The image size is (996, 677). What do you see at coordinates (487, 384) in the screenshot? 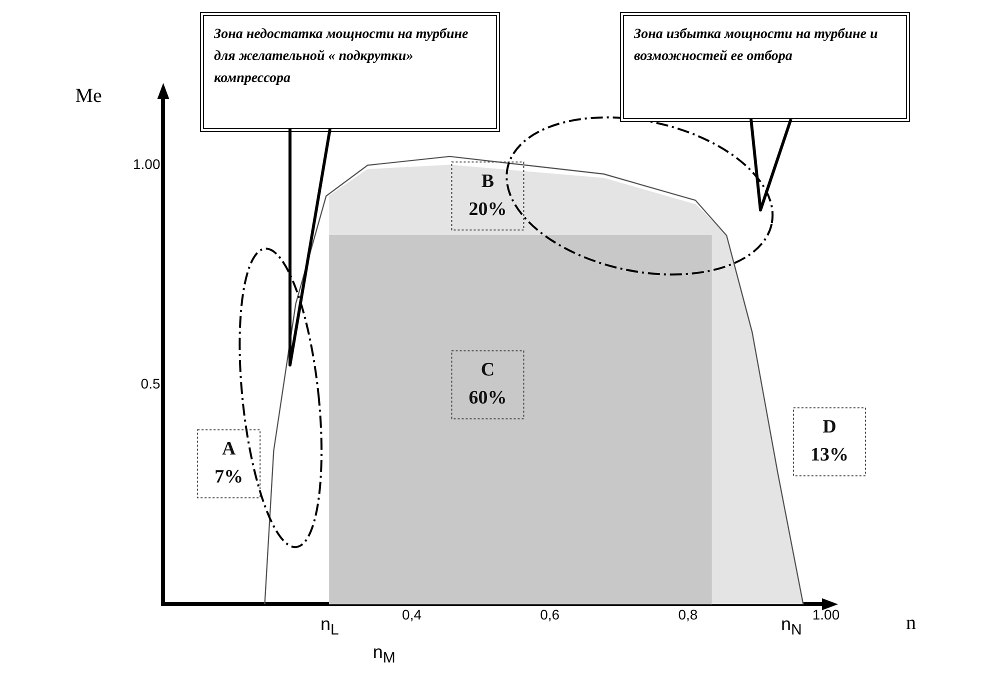
I see `annotation: C 60%` at bounding box center [487, 384].